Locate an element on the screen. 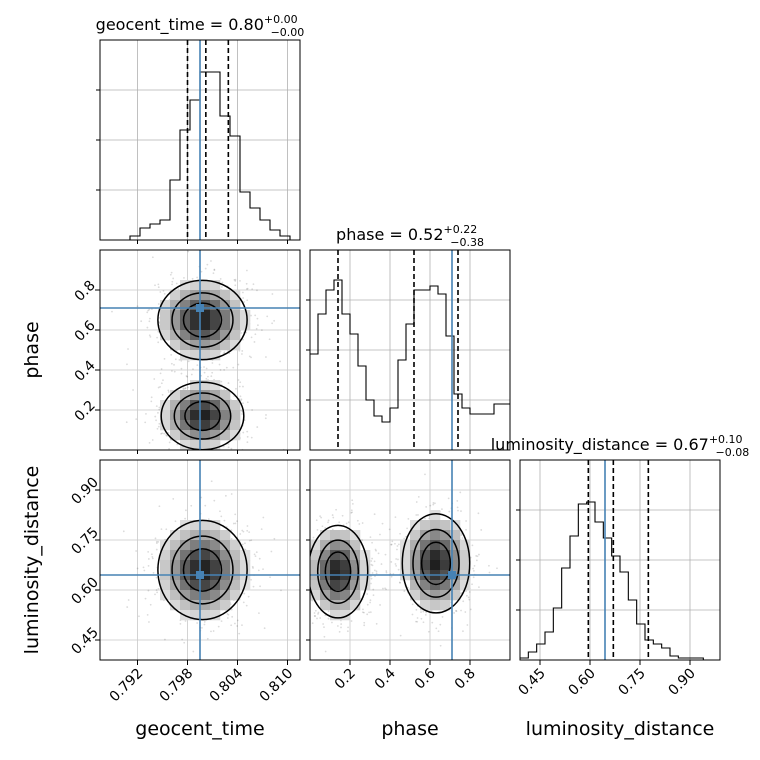 The image size is (760, 760). density-panel-phase-luminosity_distance is located at coordinates (406, 560).